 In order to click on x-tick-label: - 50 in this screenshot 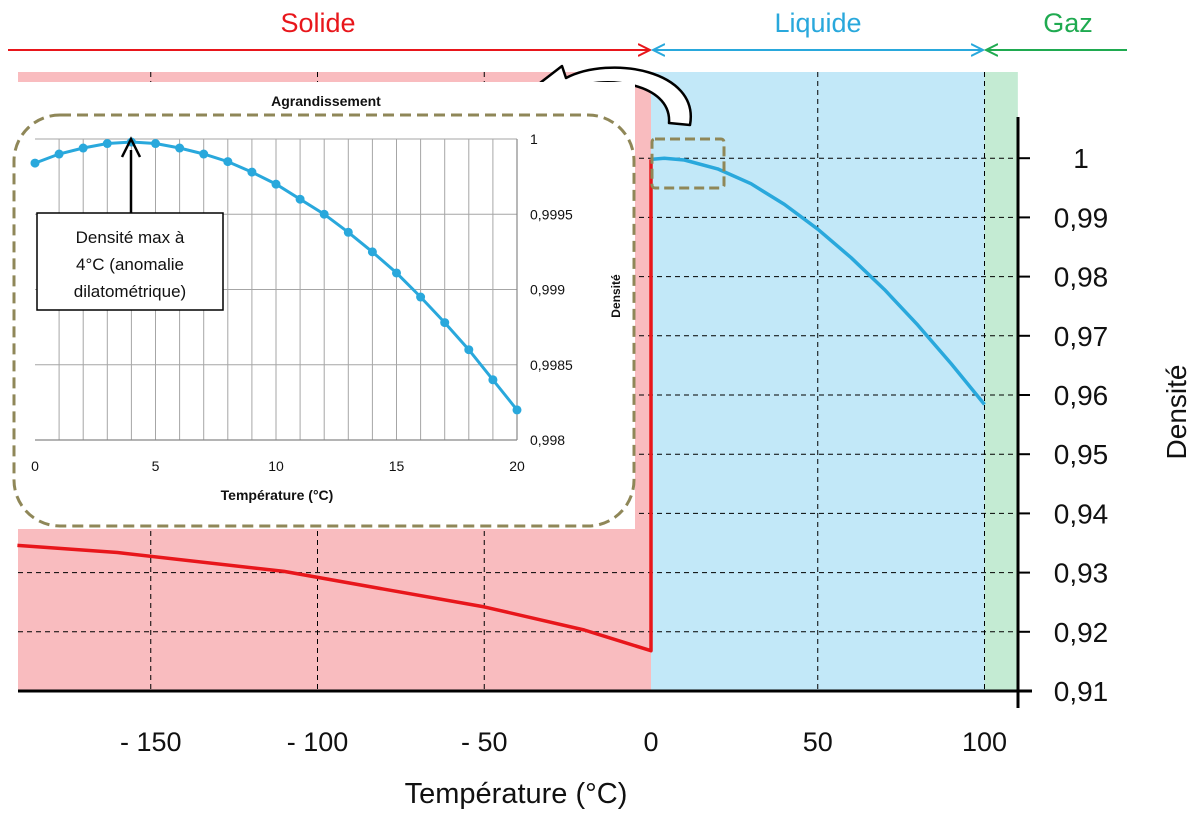, I will do `click(484, 742)`.